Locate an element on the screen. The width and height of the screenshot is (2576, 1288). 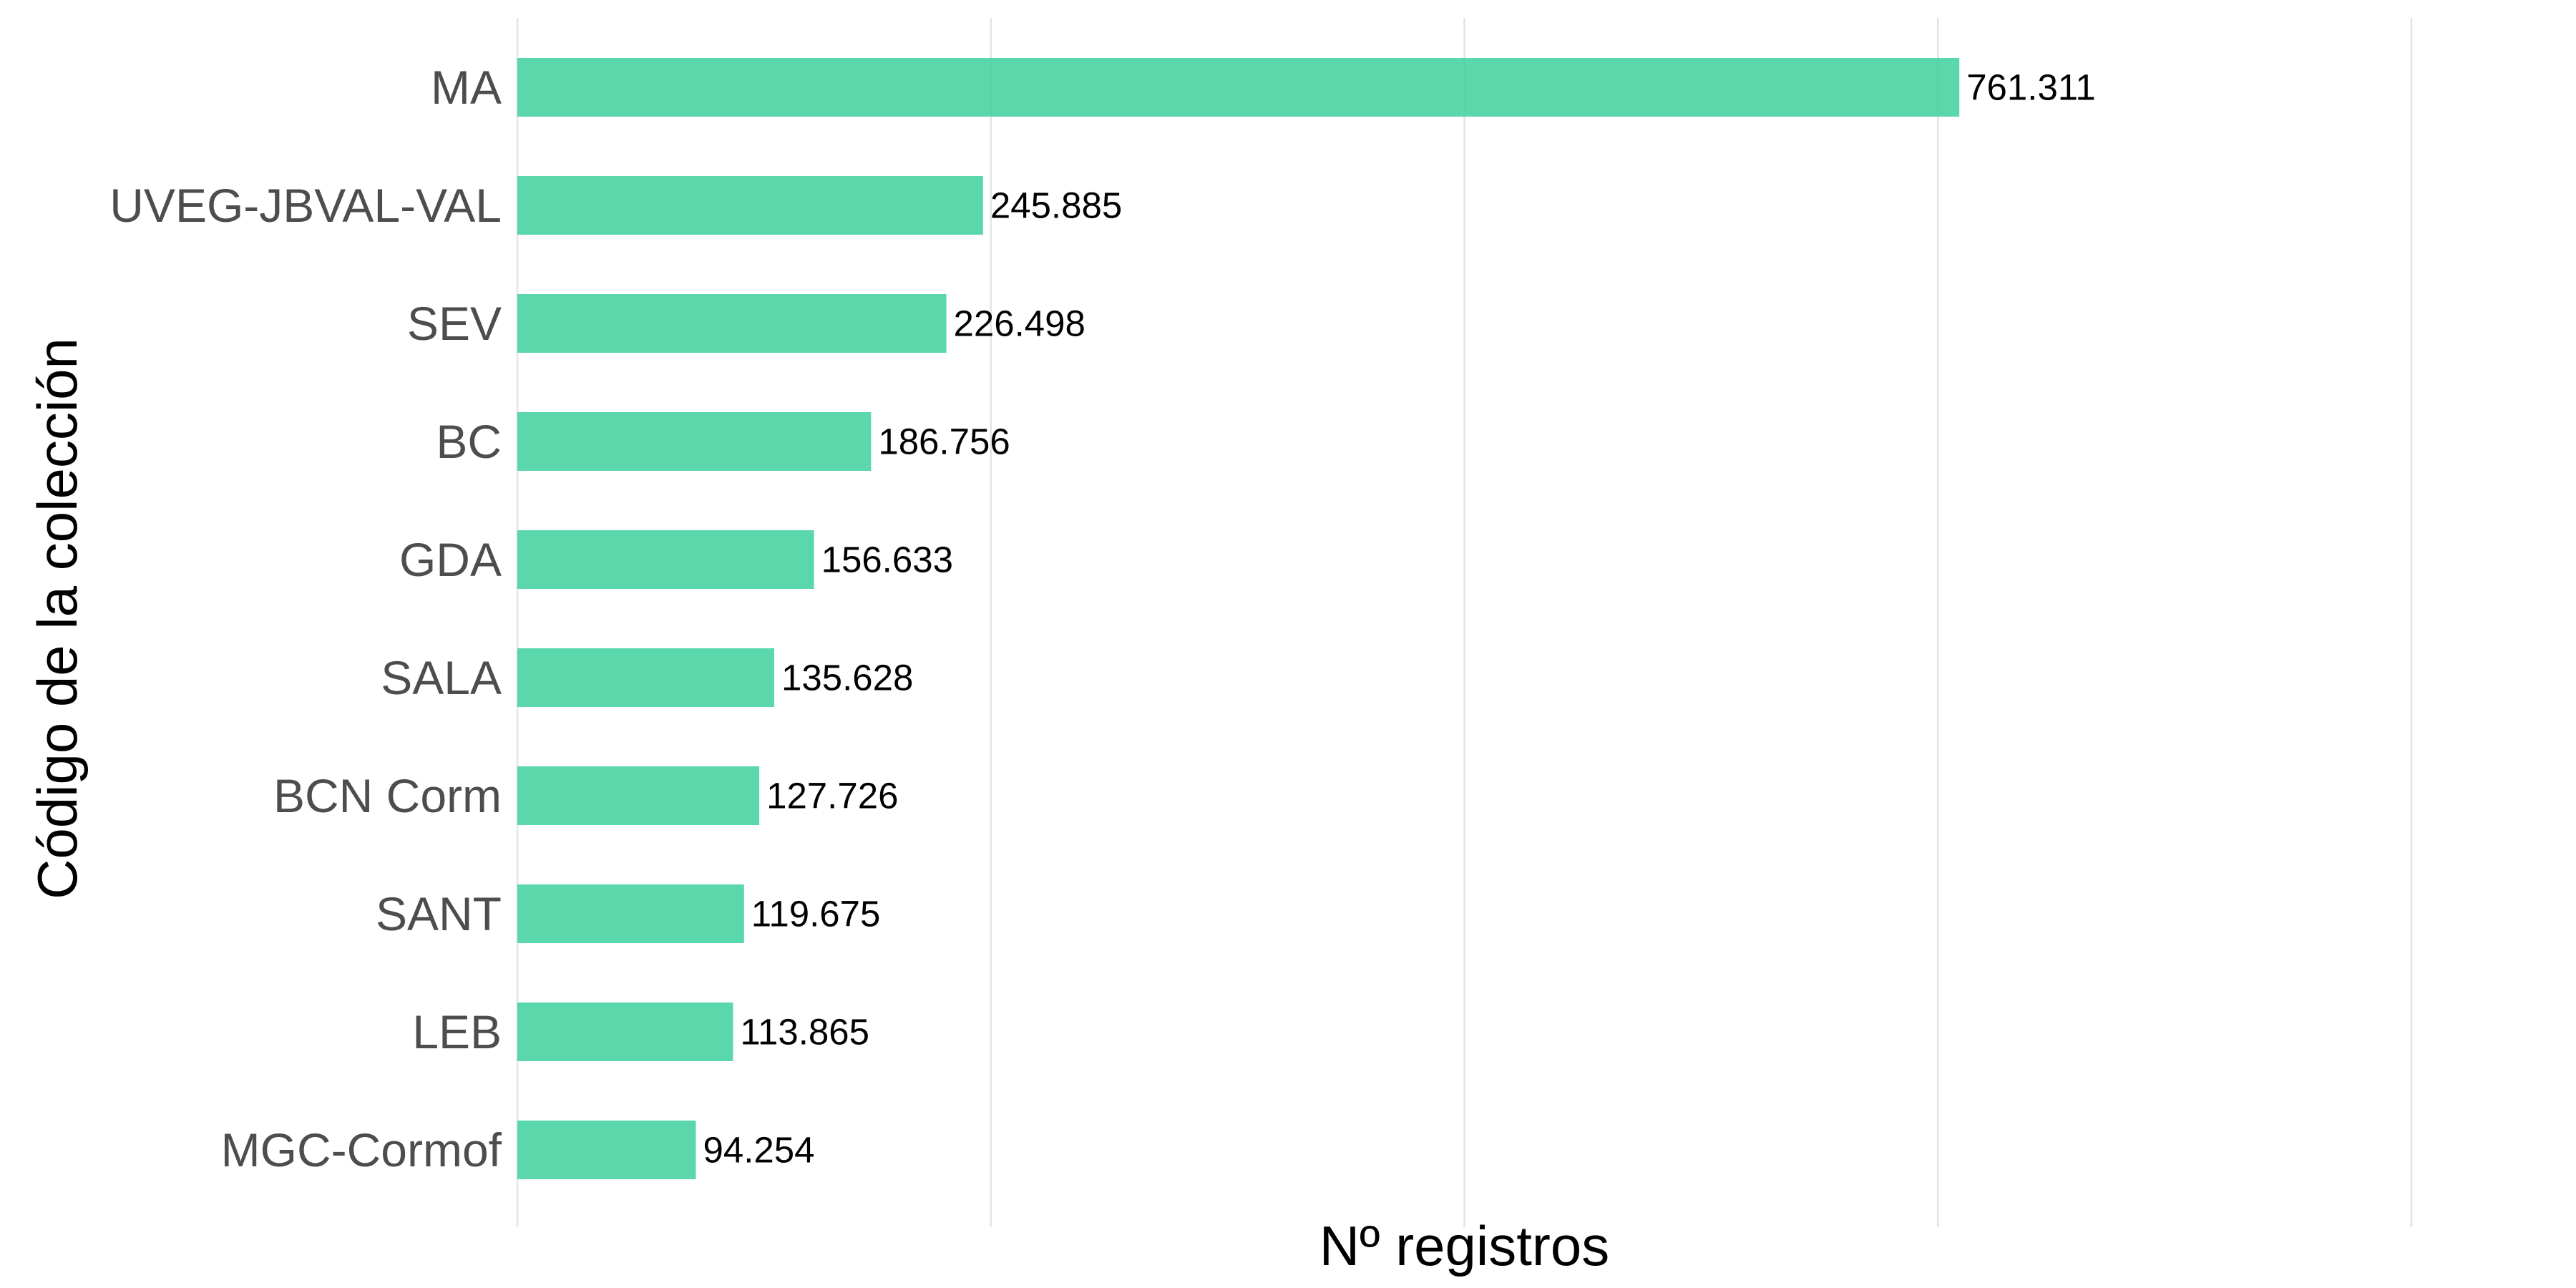
value-label-7: 119.675 is located at coordinates (816, 914).